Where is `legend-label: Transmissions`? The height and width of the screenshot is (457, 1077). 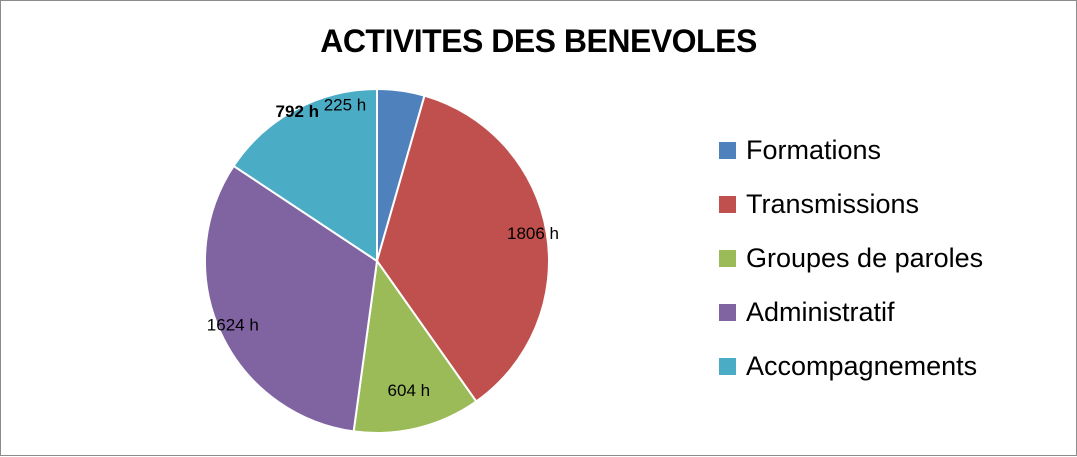 legend-label: Transmissions is located at coordinates (833, 203).